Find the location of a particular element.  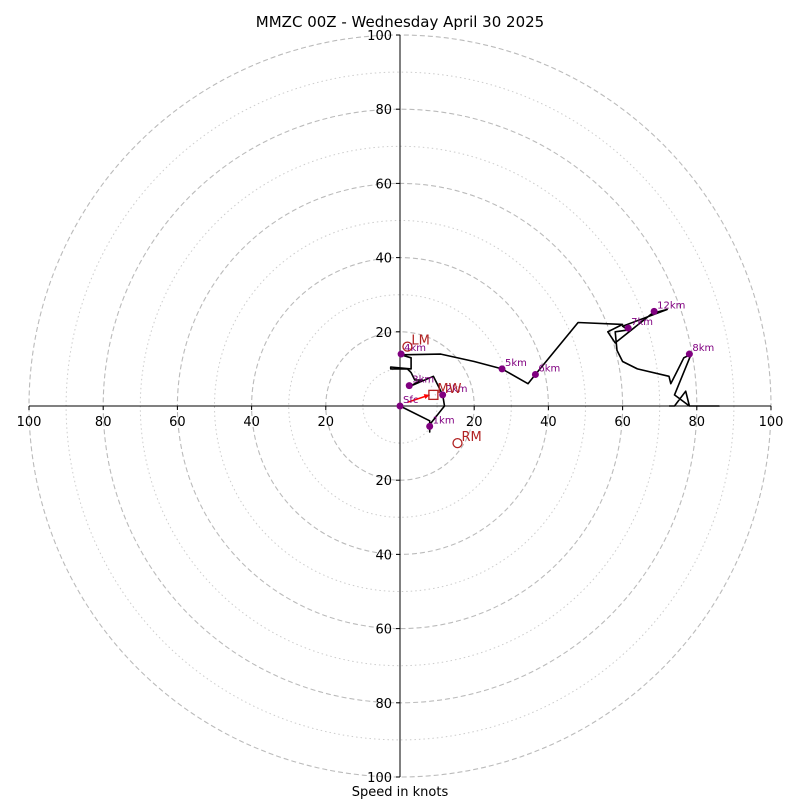

height-label-2km: 2km is located at coordinates (457, 389).